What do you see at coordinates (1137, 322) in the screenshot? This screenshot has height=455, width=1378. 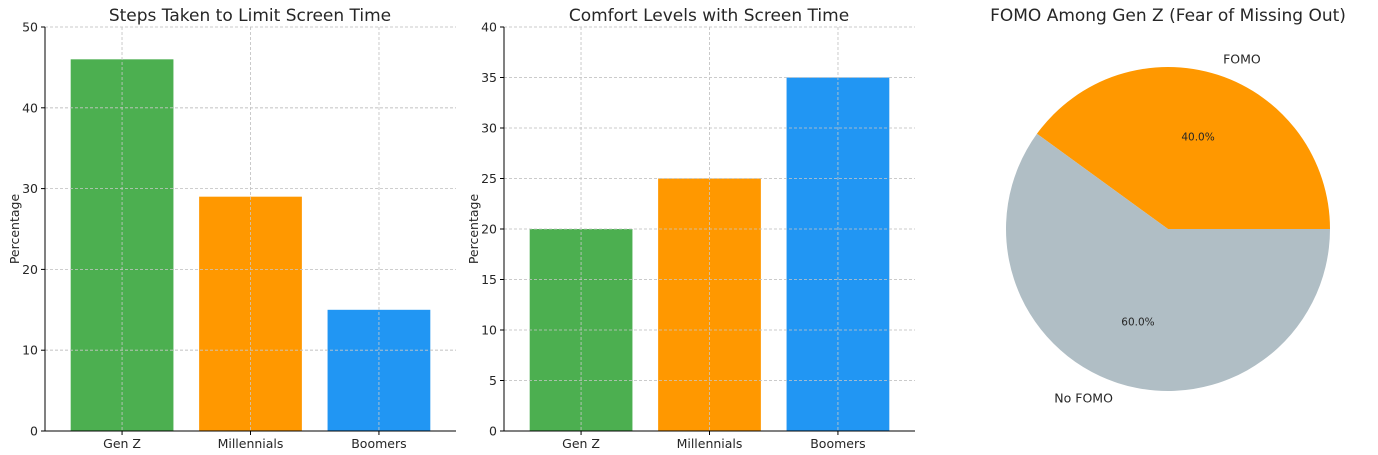 I see `pie-percent-label: 60.0%` at bounding box center [1137, 322].